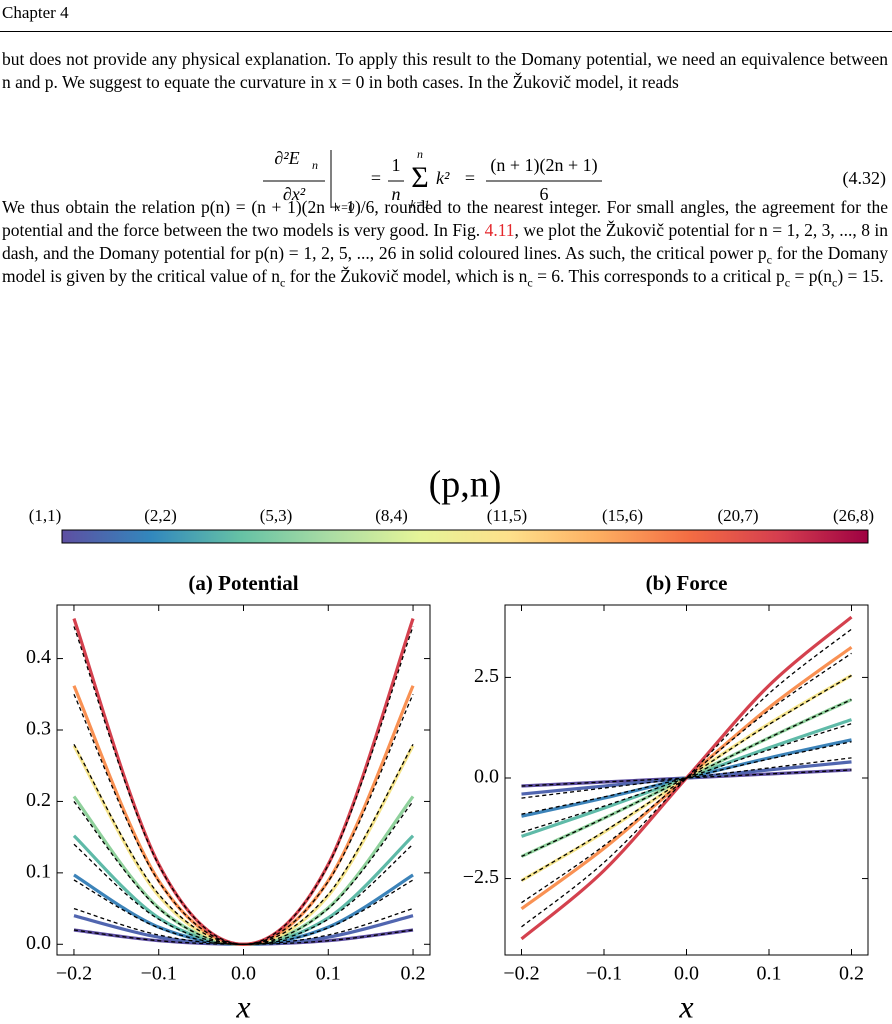 The width and height of the screenshot is (892, 1024). Describe the element at coordinates (160, 515) in the screenshot. I see `colorbar-label: (2,2)` at that location.